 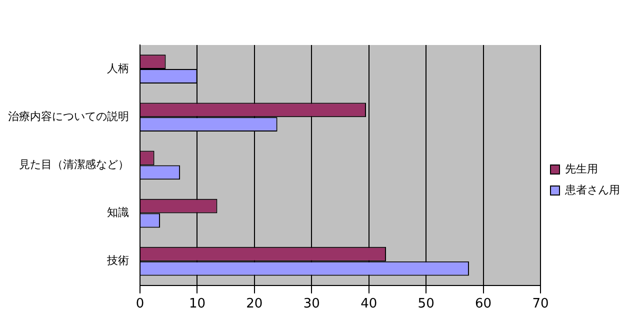 I want to click on x-tick-label: 60, so click(x=483, y=304).